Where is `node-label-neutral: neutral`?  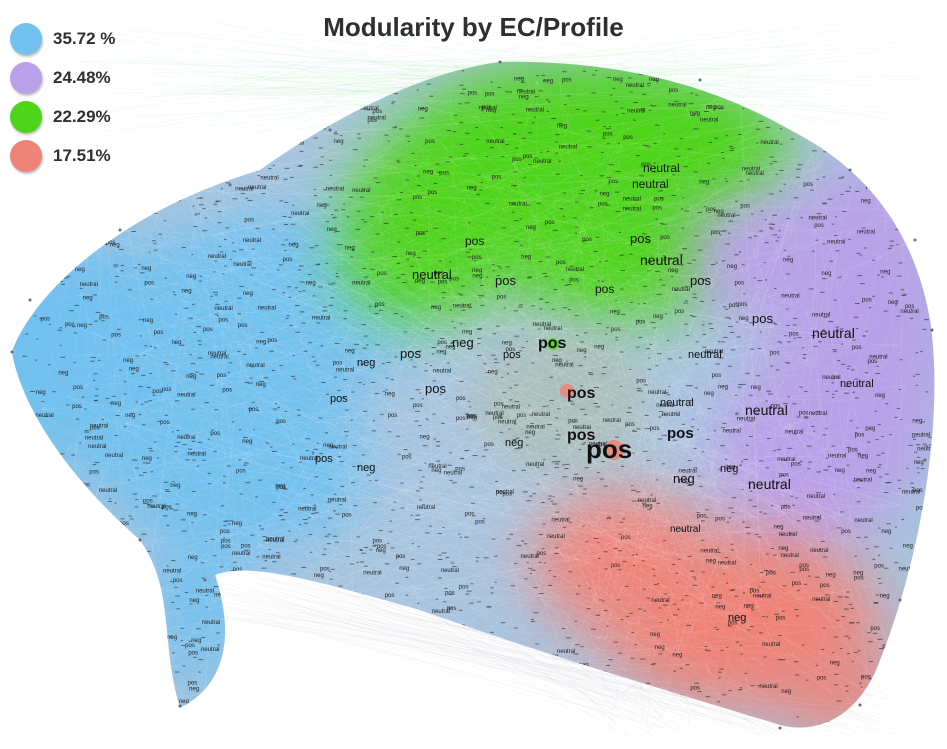 node-label-neutral: neutral is located at coordinates (769, 484).